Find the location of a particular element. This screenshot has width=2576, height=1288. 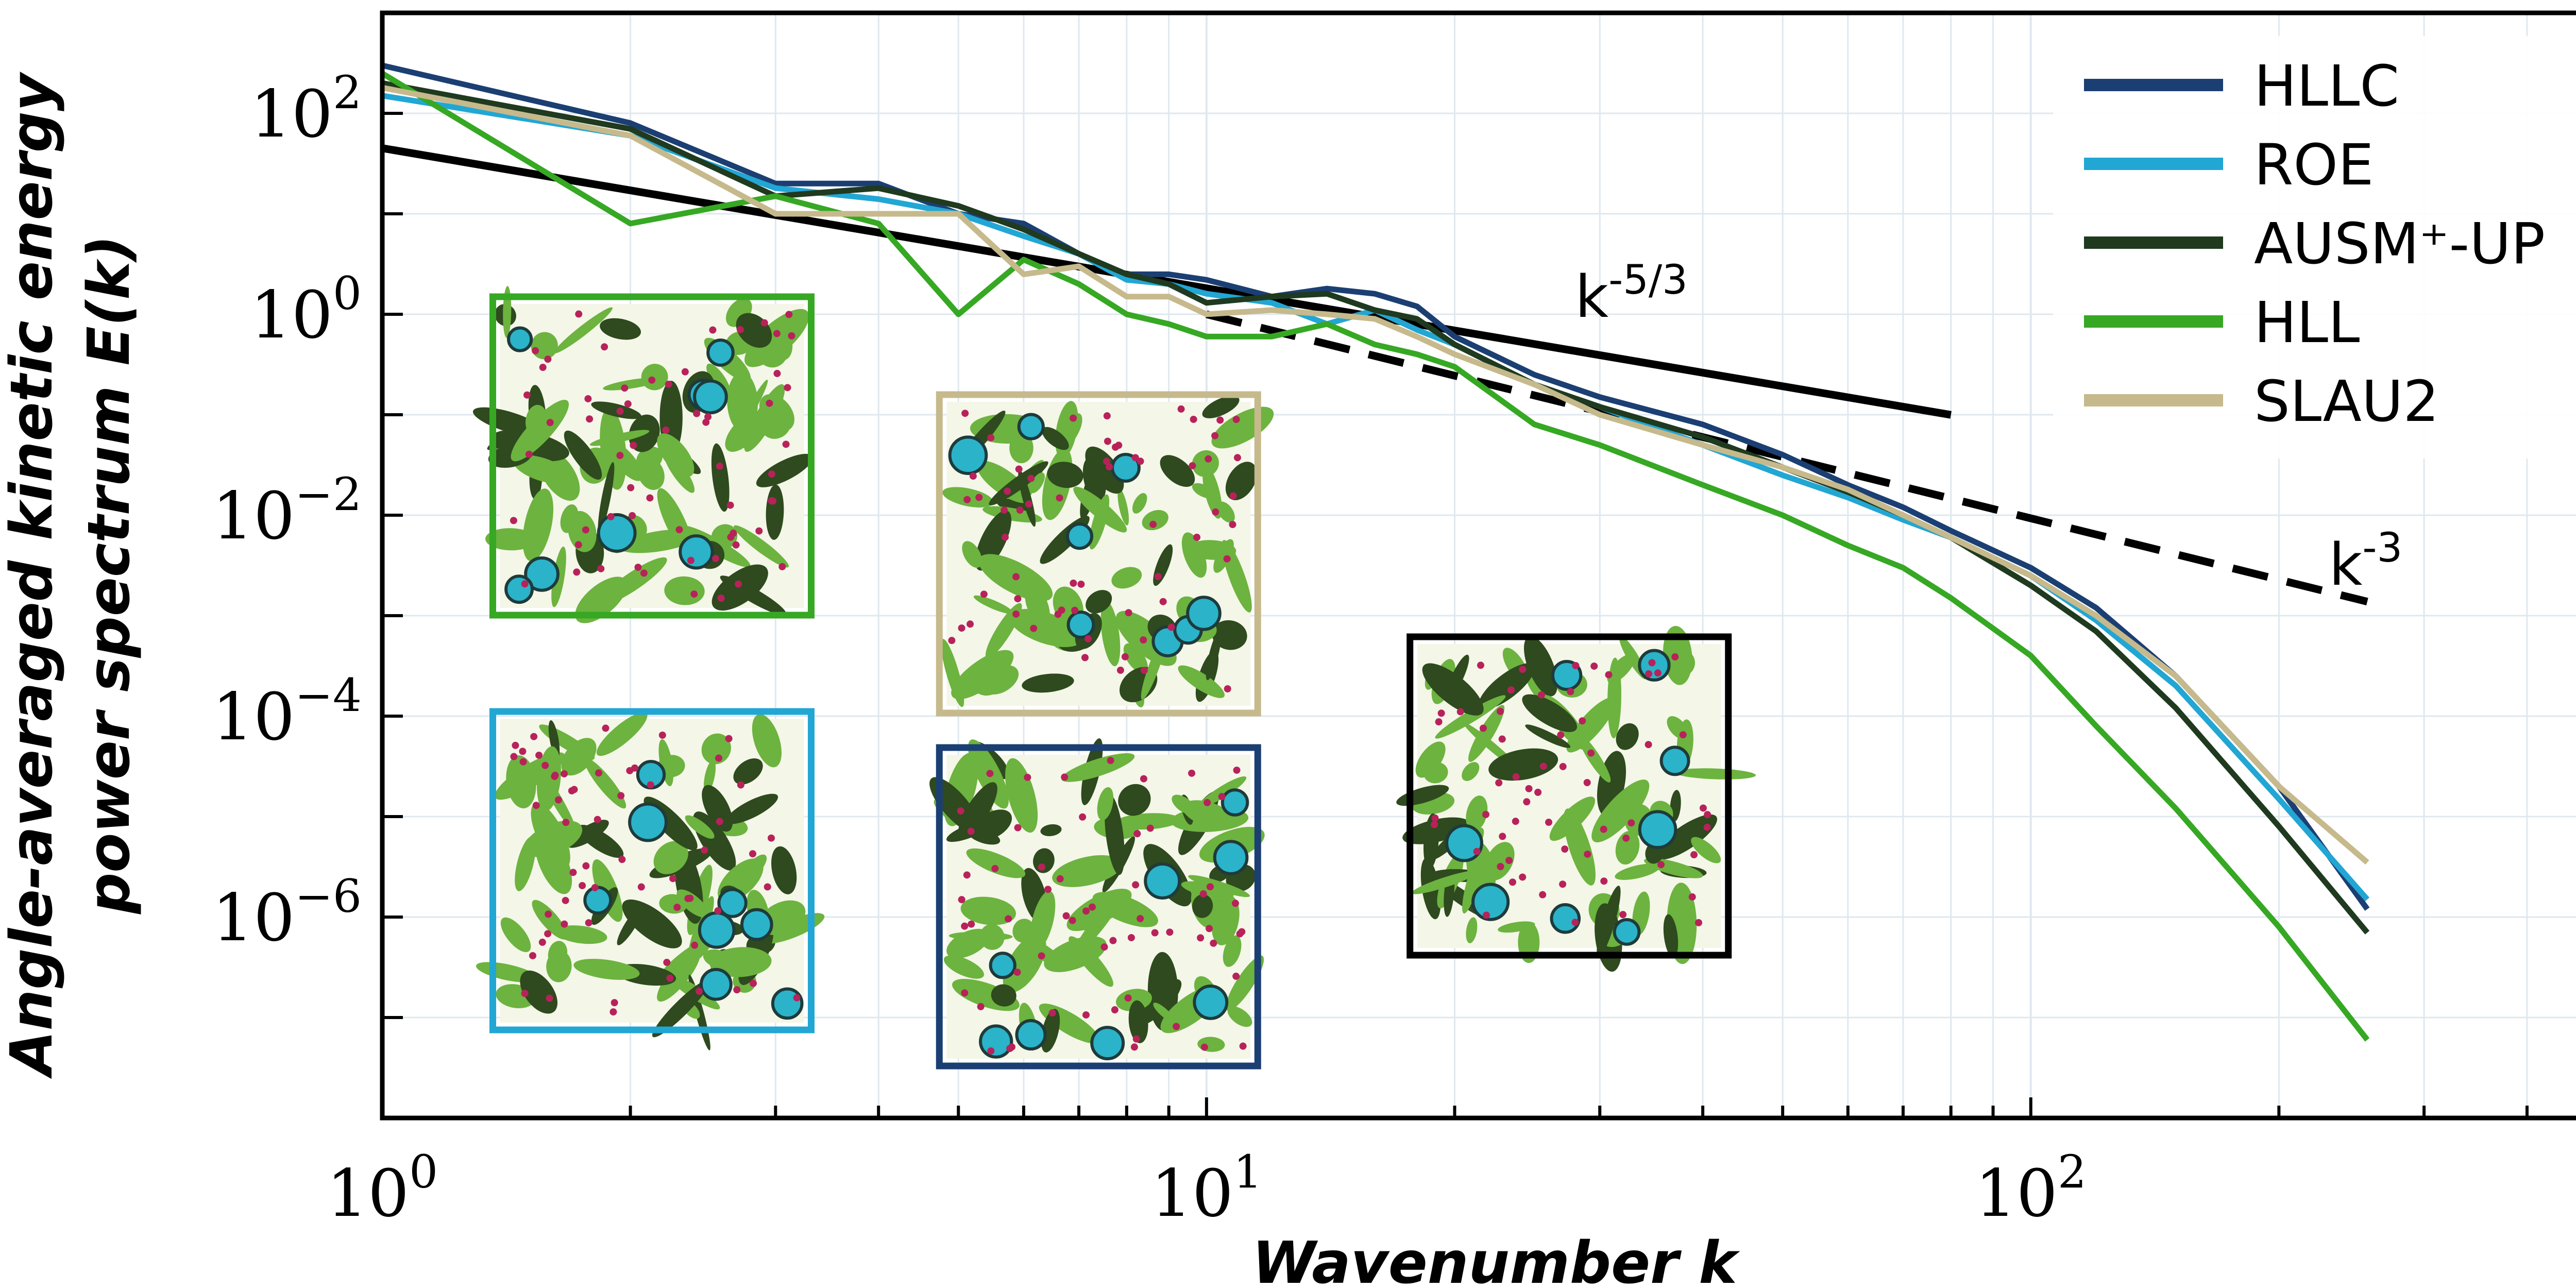

label-base: k is located at coordinates (1591, 297).